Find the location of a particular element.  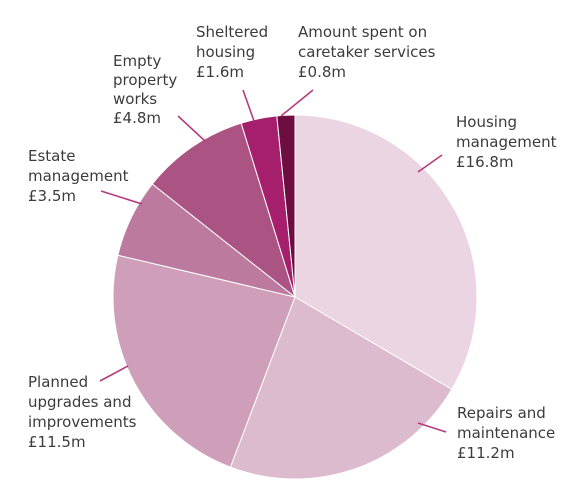

slice-label-line: £3.5m is located at coordinates (52, 196).